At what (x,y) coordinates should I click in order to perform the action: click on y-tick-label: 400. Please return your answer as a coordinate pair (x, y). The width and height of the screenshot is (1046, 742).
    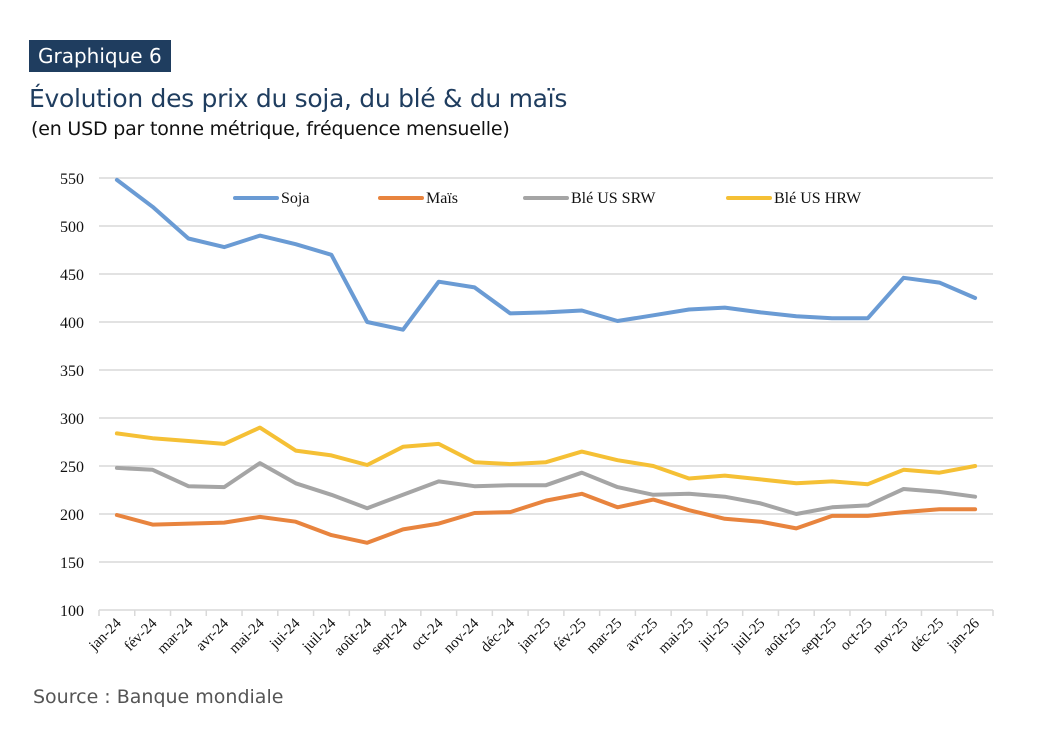
    Looking at the image, I should click on (72, 323).